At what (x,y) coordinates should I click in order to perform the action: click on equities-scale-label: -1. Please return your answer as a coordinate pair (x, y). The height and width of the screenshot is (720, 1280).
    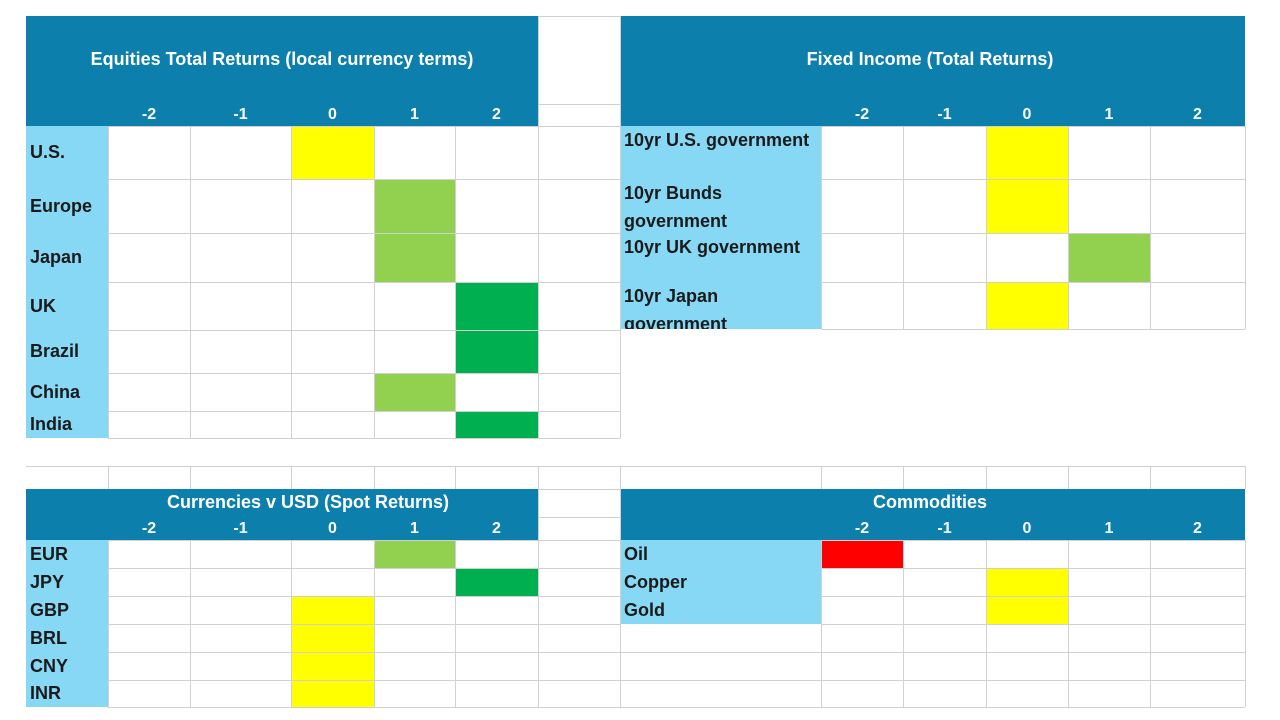
    Looking at the image, I should click on (240, 114).